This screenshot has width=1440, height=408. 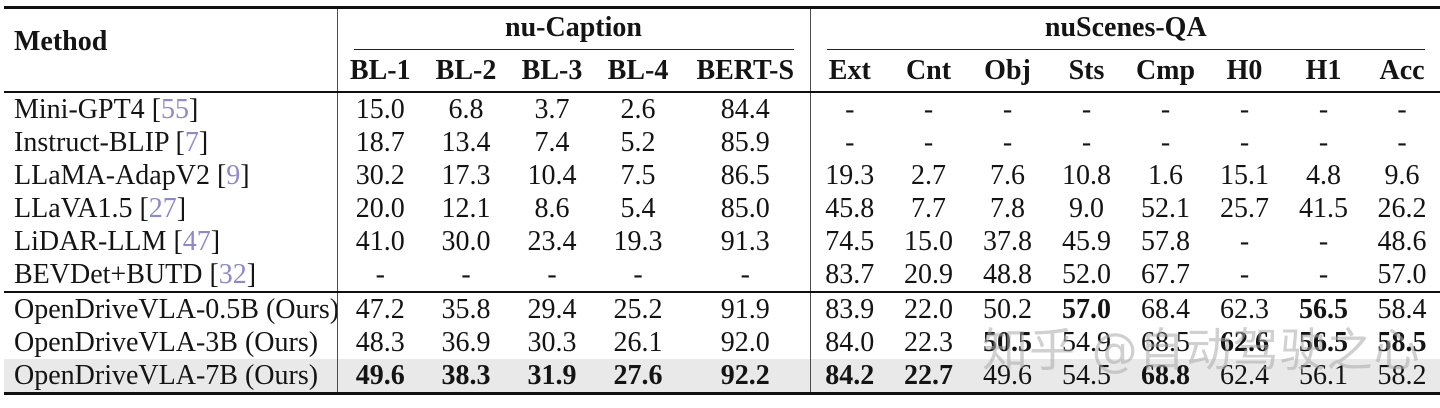 What do you see at coordinates (638, 376) in the screenshot?
I see `metric-cell: 27.6` at bounding box center [638, 376].